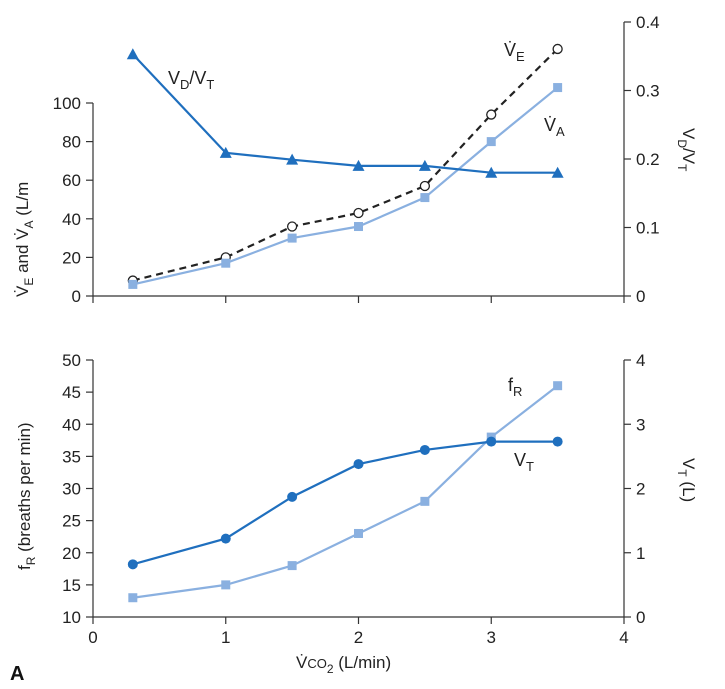 This screenshot has height=689, width=725. What do you see at coordinates (640, 553) in the screenshot?
I see `tick-label: 1` at bounding box center [640, 553].